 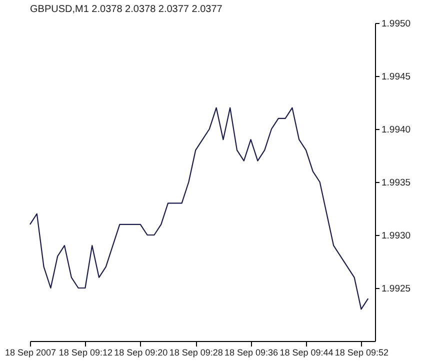 What do you see at coordinates (196, 353) in the screenshot?
I see `x-tick-label: 18 Sep 09:28` at bounding box center [196, 353].